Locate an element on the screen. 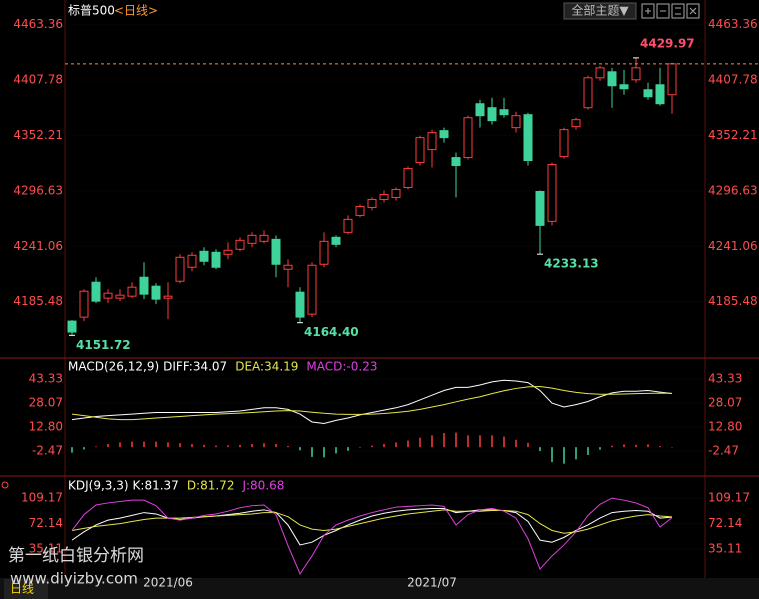 The image size is (759, 599). y-tick-label: 72.14 is located at coordinates (46, 523).